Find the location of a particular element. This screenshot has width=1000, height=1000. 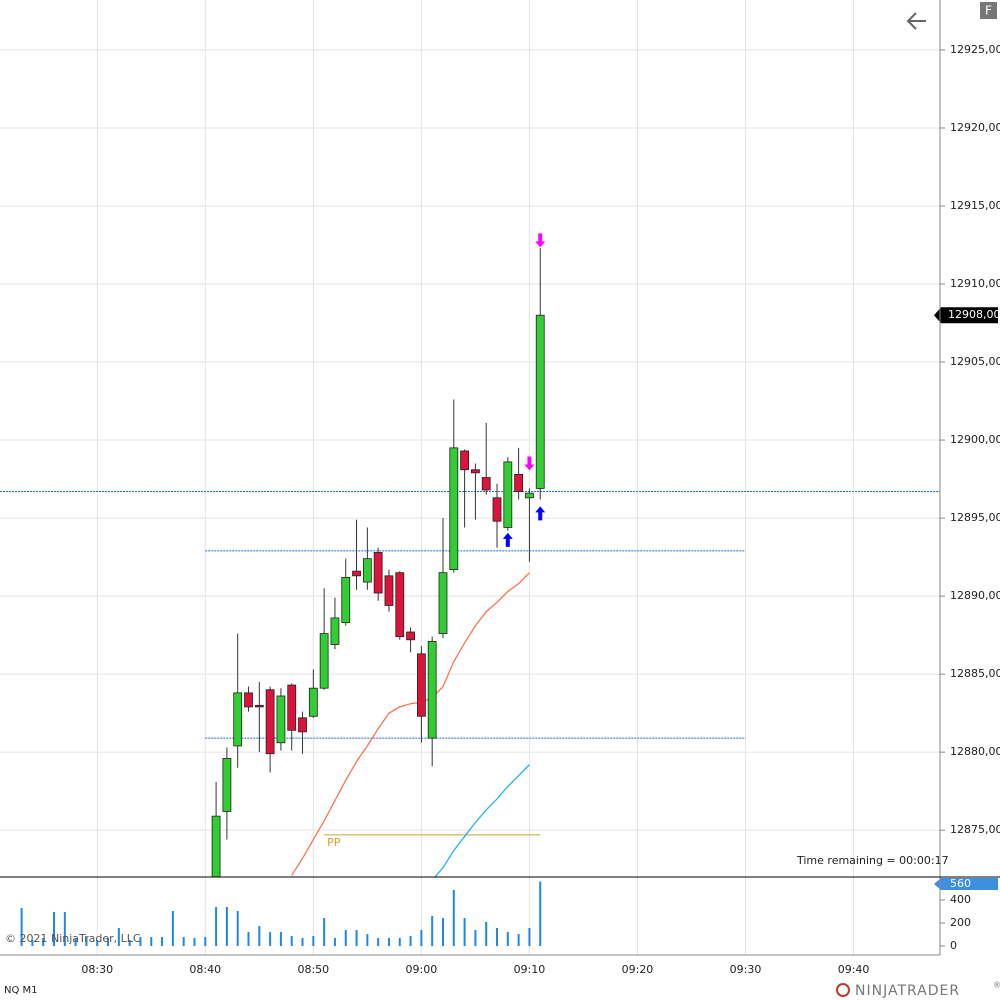

f-button-label: F is located at coordinates (988, 11).